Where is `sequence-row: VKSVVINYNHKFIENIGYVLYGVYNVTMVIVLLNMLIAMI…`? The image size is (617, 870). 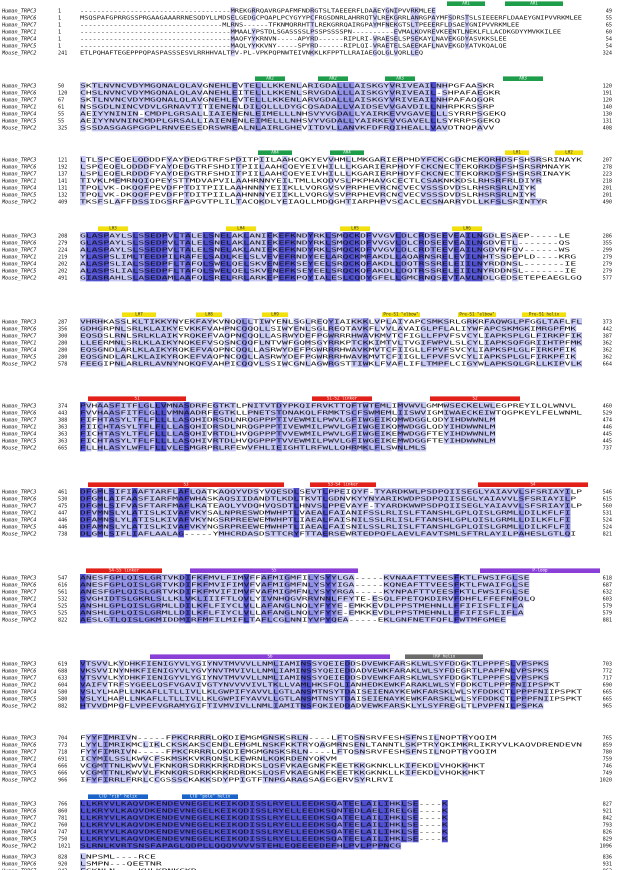 sequence-row: VKSVVINYNHKFIENIGYVLYGVYNVTMVIVLLNMLIAMI… is located at coordinates (314, 671).